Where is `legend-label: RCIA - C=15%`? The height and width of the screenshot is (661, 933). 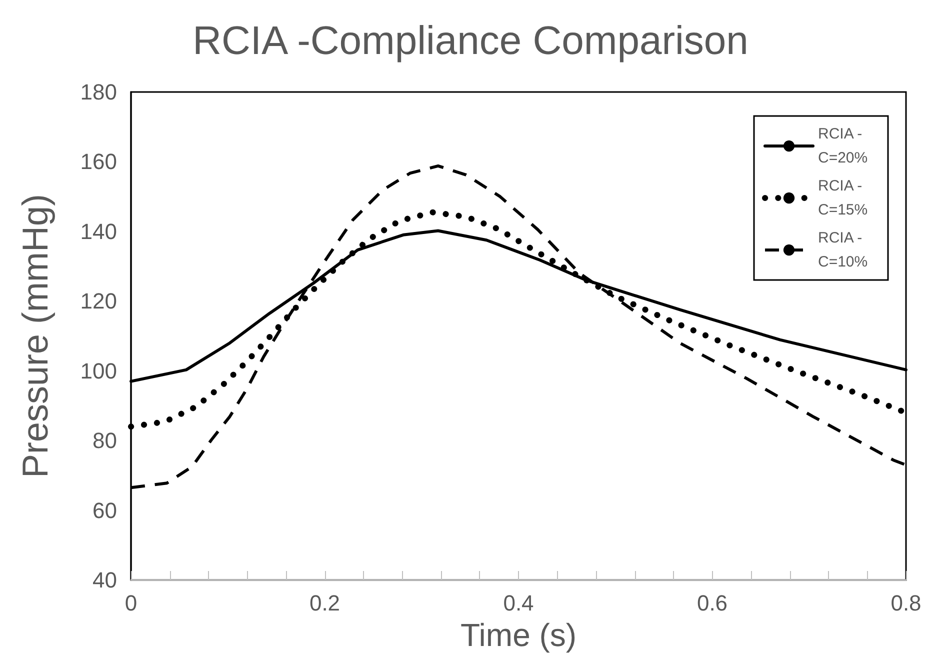 legend-label: RCIA - C=15% is located at coordinates (843, 198).